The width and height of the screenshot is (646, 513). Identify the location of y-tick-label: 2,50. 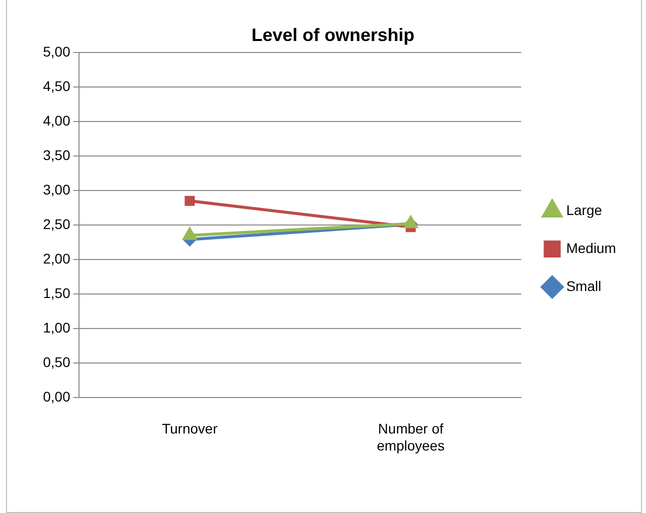
(56, 224).